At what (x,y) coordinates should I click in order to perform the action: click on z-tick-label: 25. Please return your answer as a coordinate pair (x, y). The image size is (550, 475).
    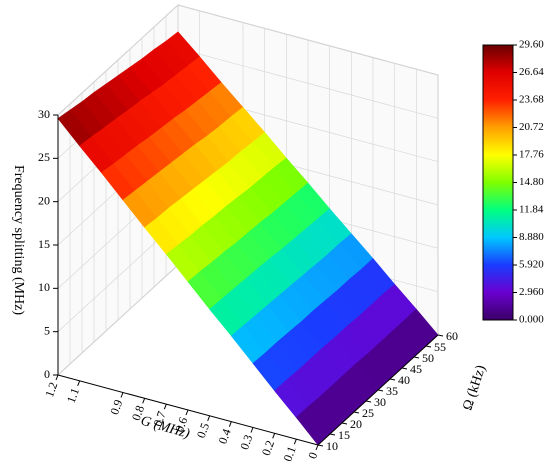
    Looking at the image, I should click on (44, 157).